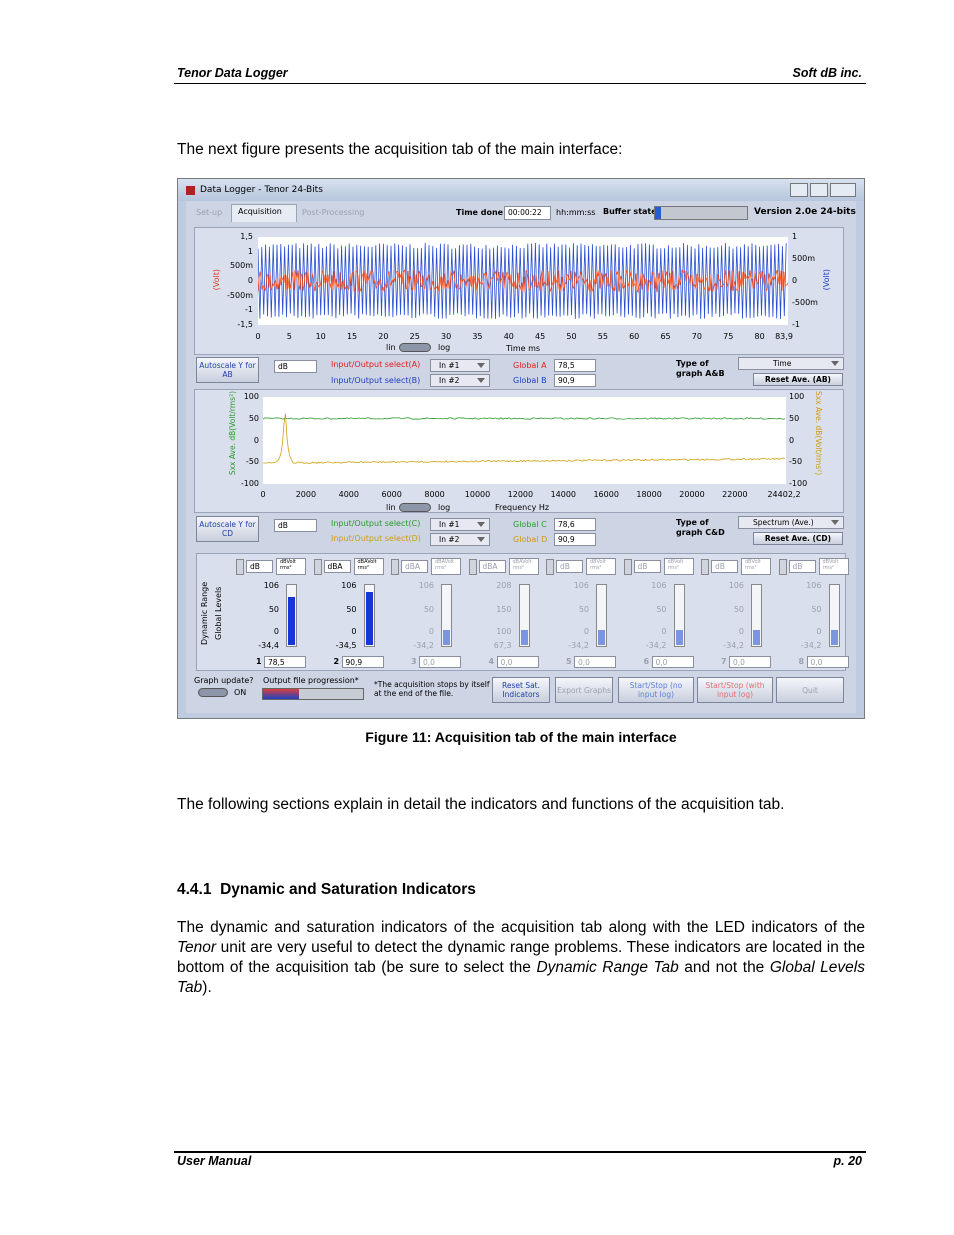  I want to click on tab: Post-Processing, so click(333, 212).